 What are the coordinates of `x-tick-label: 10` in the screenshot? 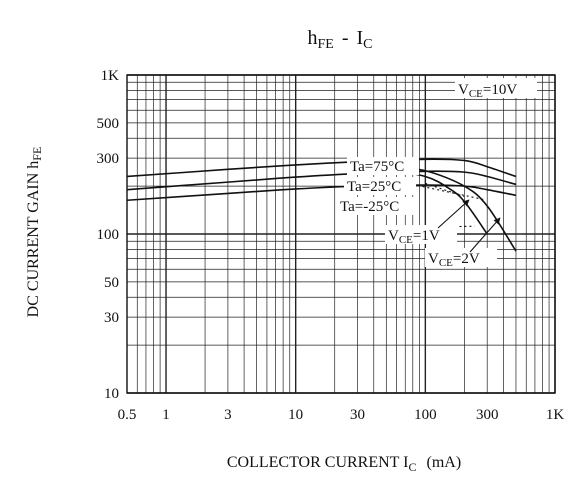 It's located at (295, 415).